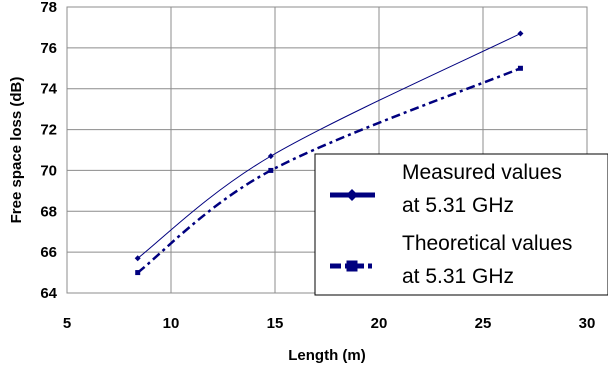 Image resolution: width=608 pixels, height=367 pixels. What do you see at coordinates (48, 8) in the screenshot?
I see `y-tick-label: 78` at bounding box center [48, 8].